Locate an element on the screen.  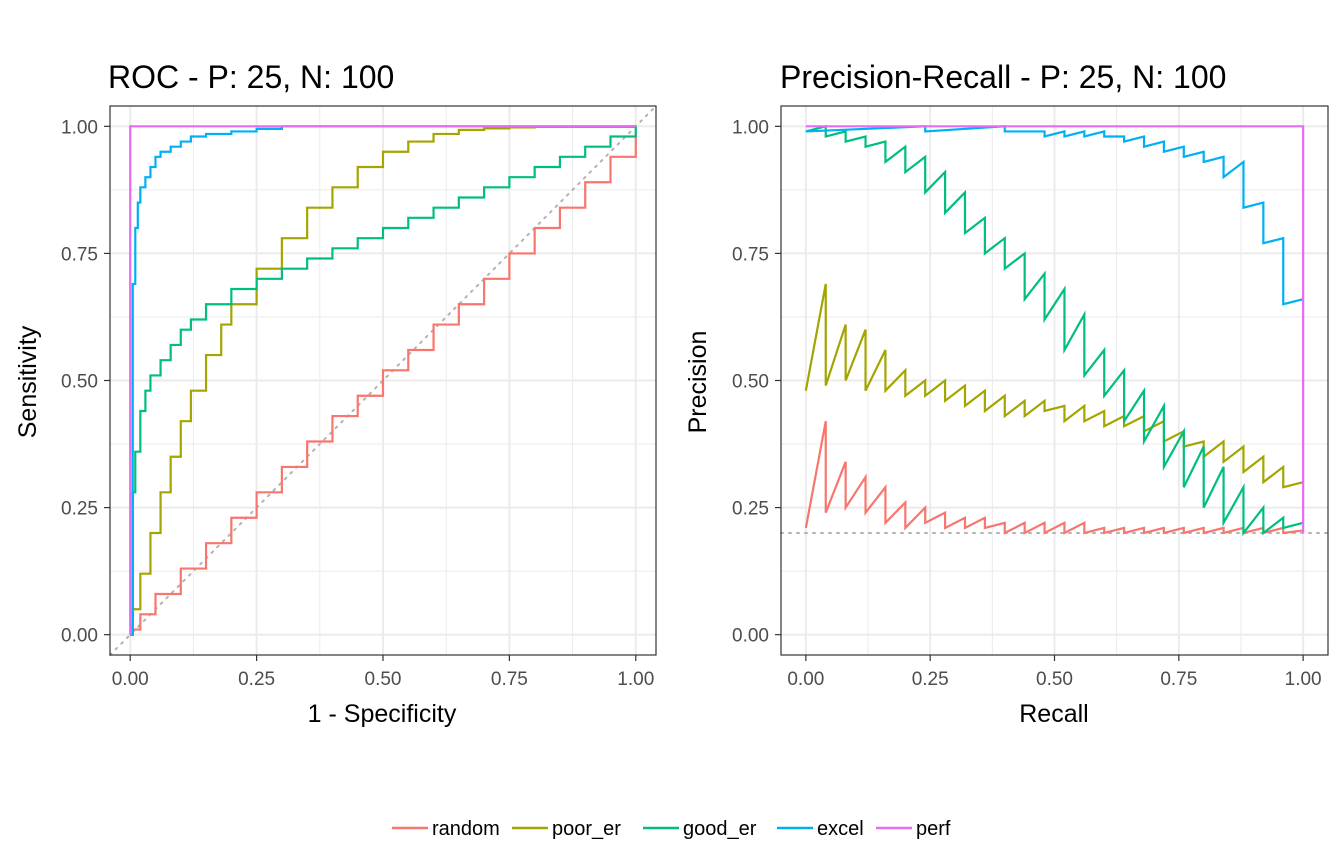
legend: random poor_er good_er excel perf is located at coordinates (671, 829).